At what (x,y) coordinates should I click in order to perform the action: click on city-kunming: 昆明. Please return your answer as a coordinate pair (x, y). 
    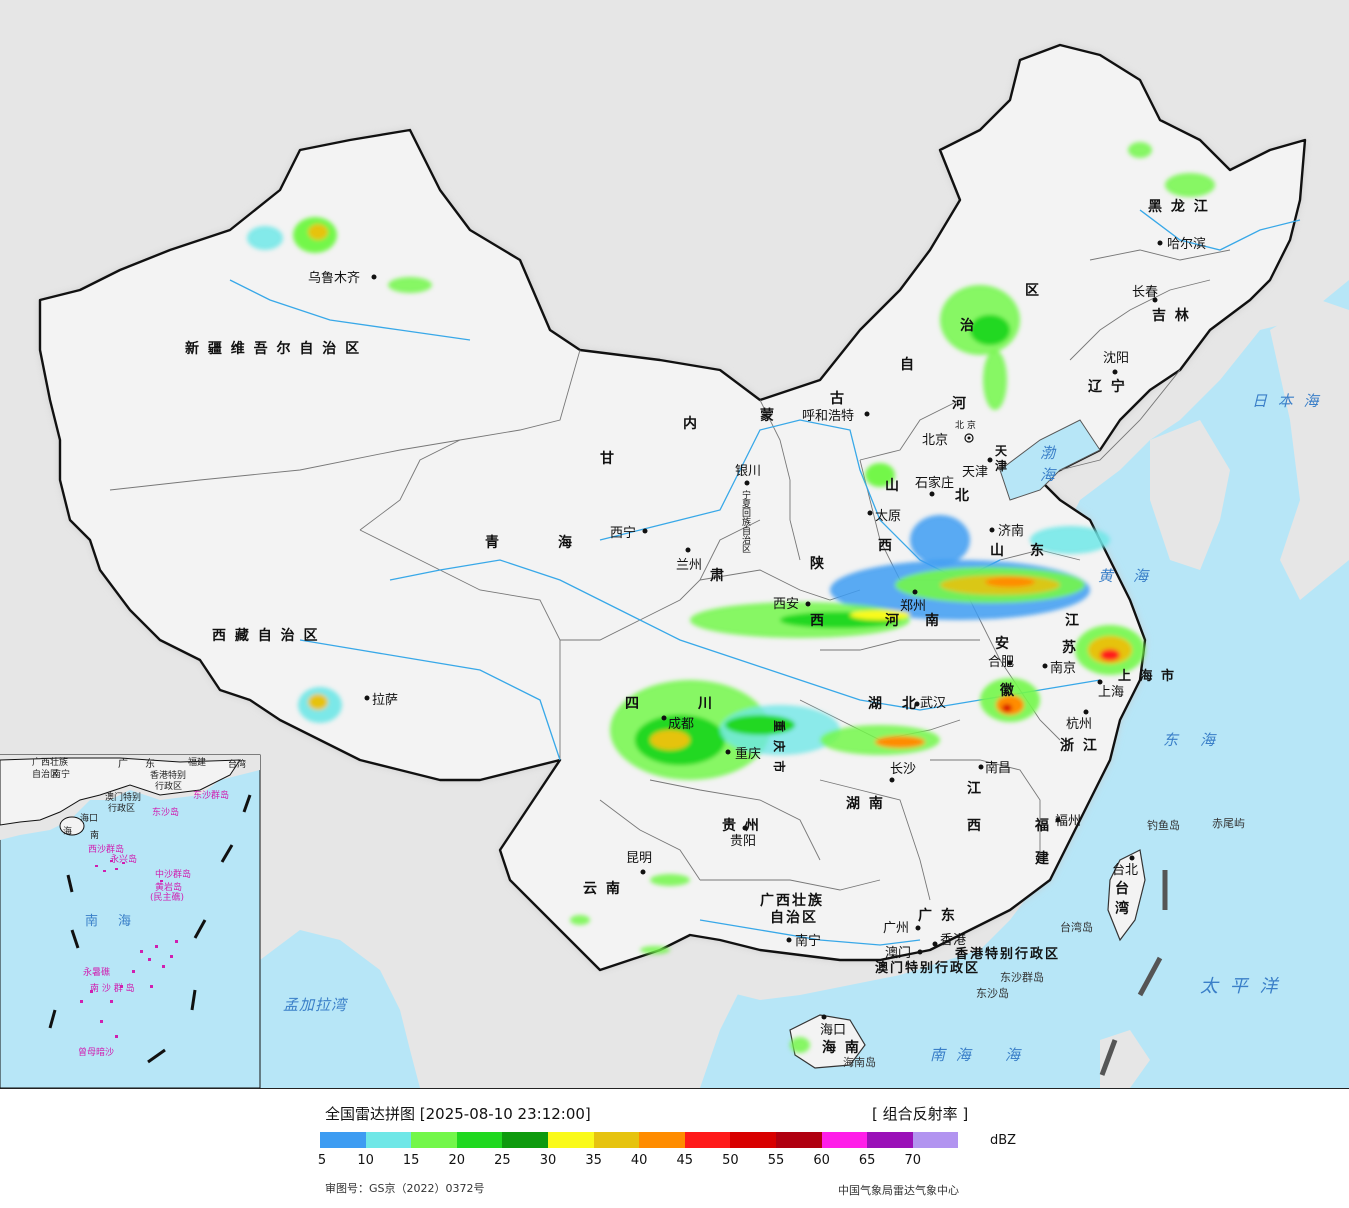
    Looking at the image, I should click on (639, 858).